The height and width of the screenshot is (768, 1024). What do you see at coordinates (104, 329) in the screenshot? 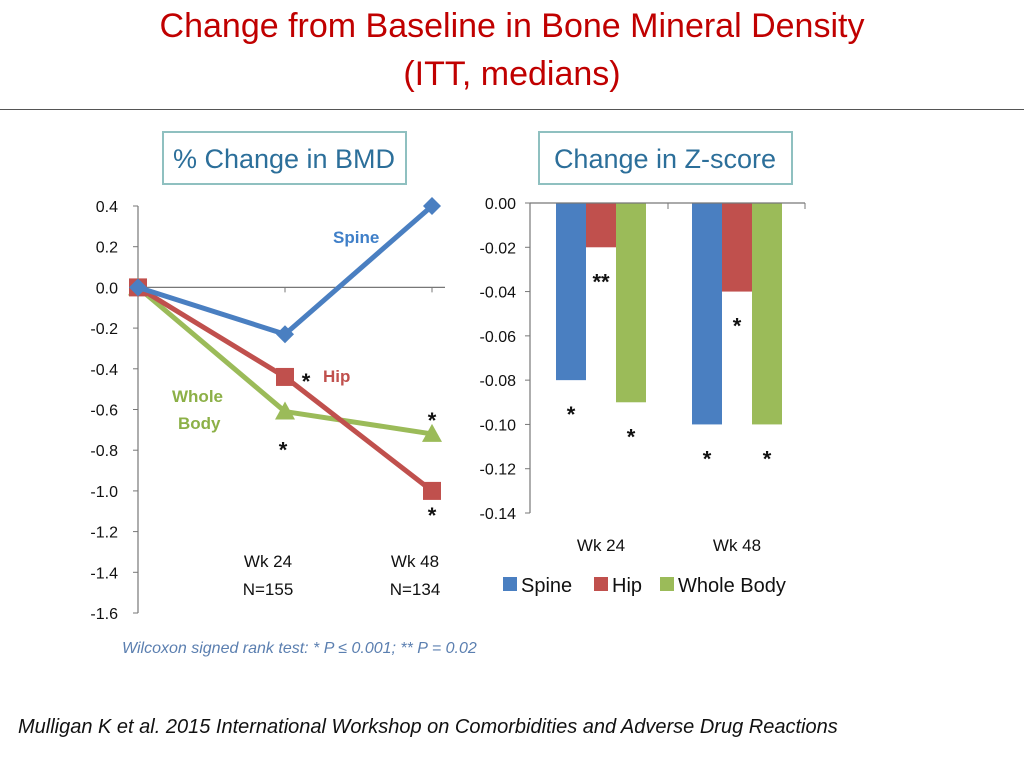
I see `bmd-y-tick-label: -0.2` at bounding box center [104, 329].